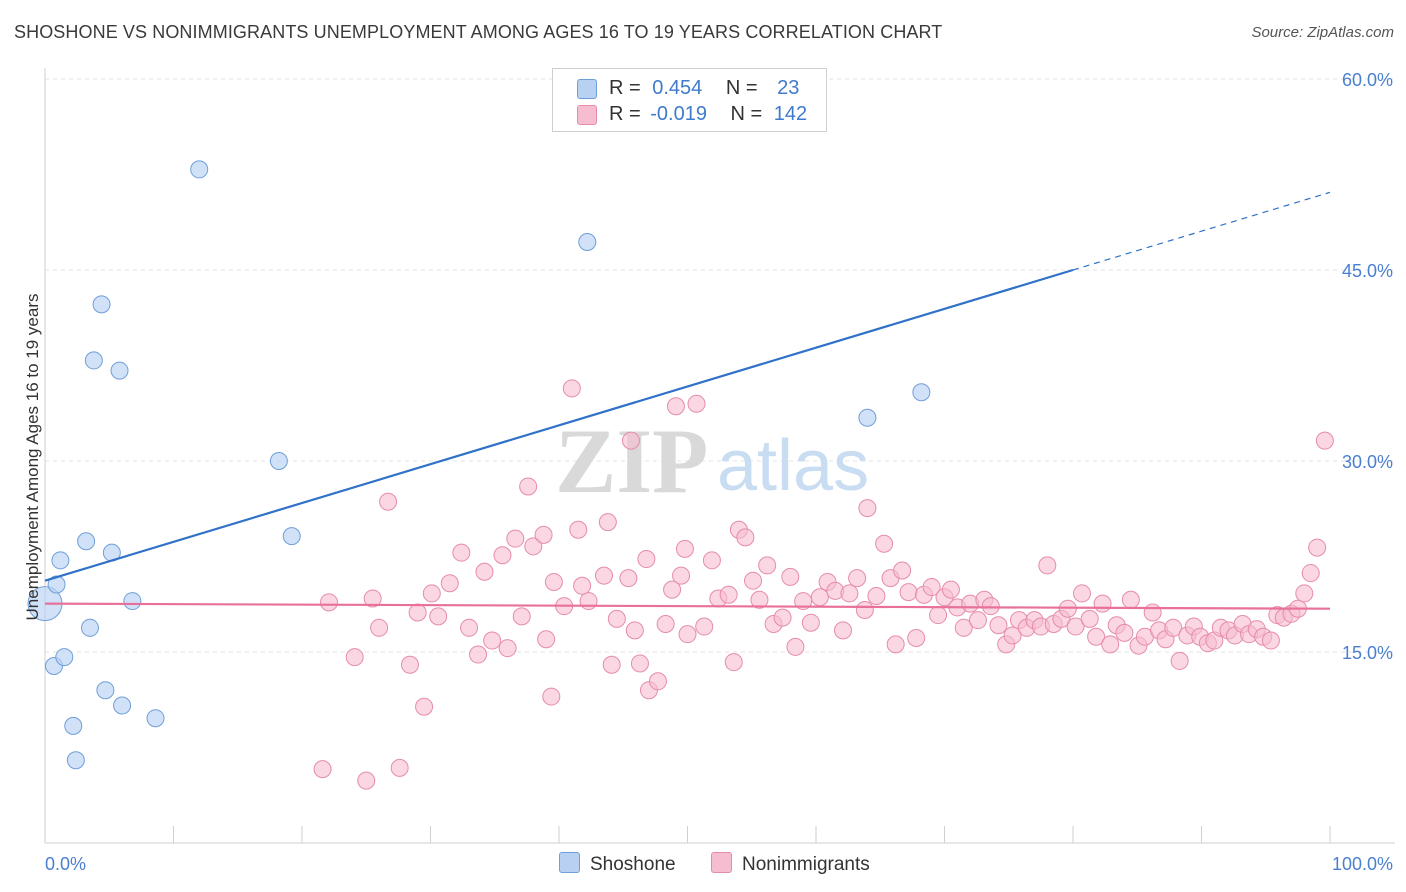  I want to click on y-tick-label: 15.0%, so click(1367, 653).